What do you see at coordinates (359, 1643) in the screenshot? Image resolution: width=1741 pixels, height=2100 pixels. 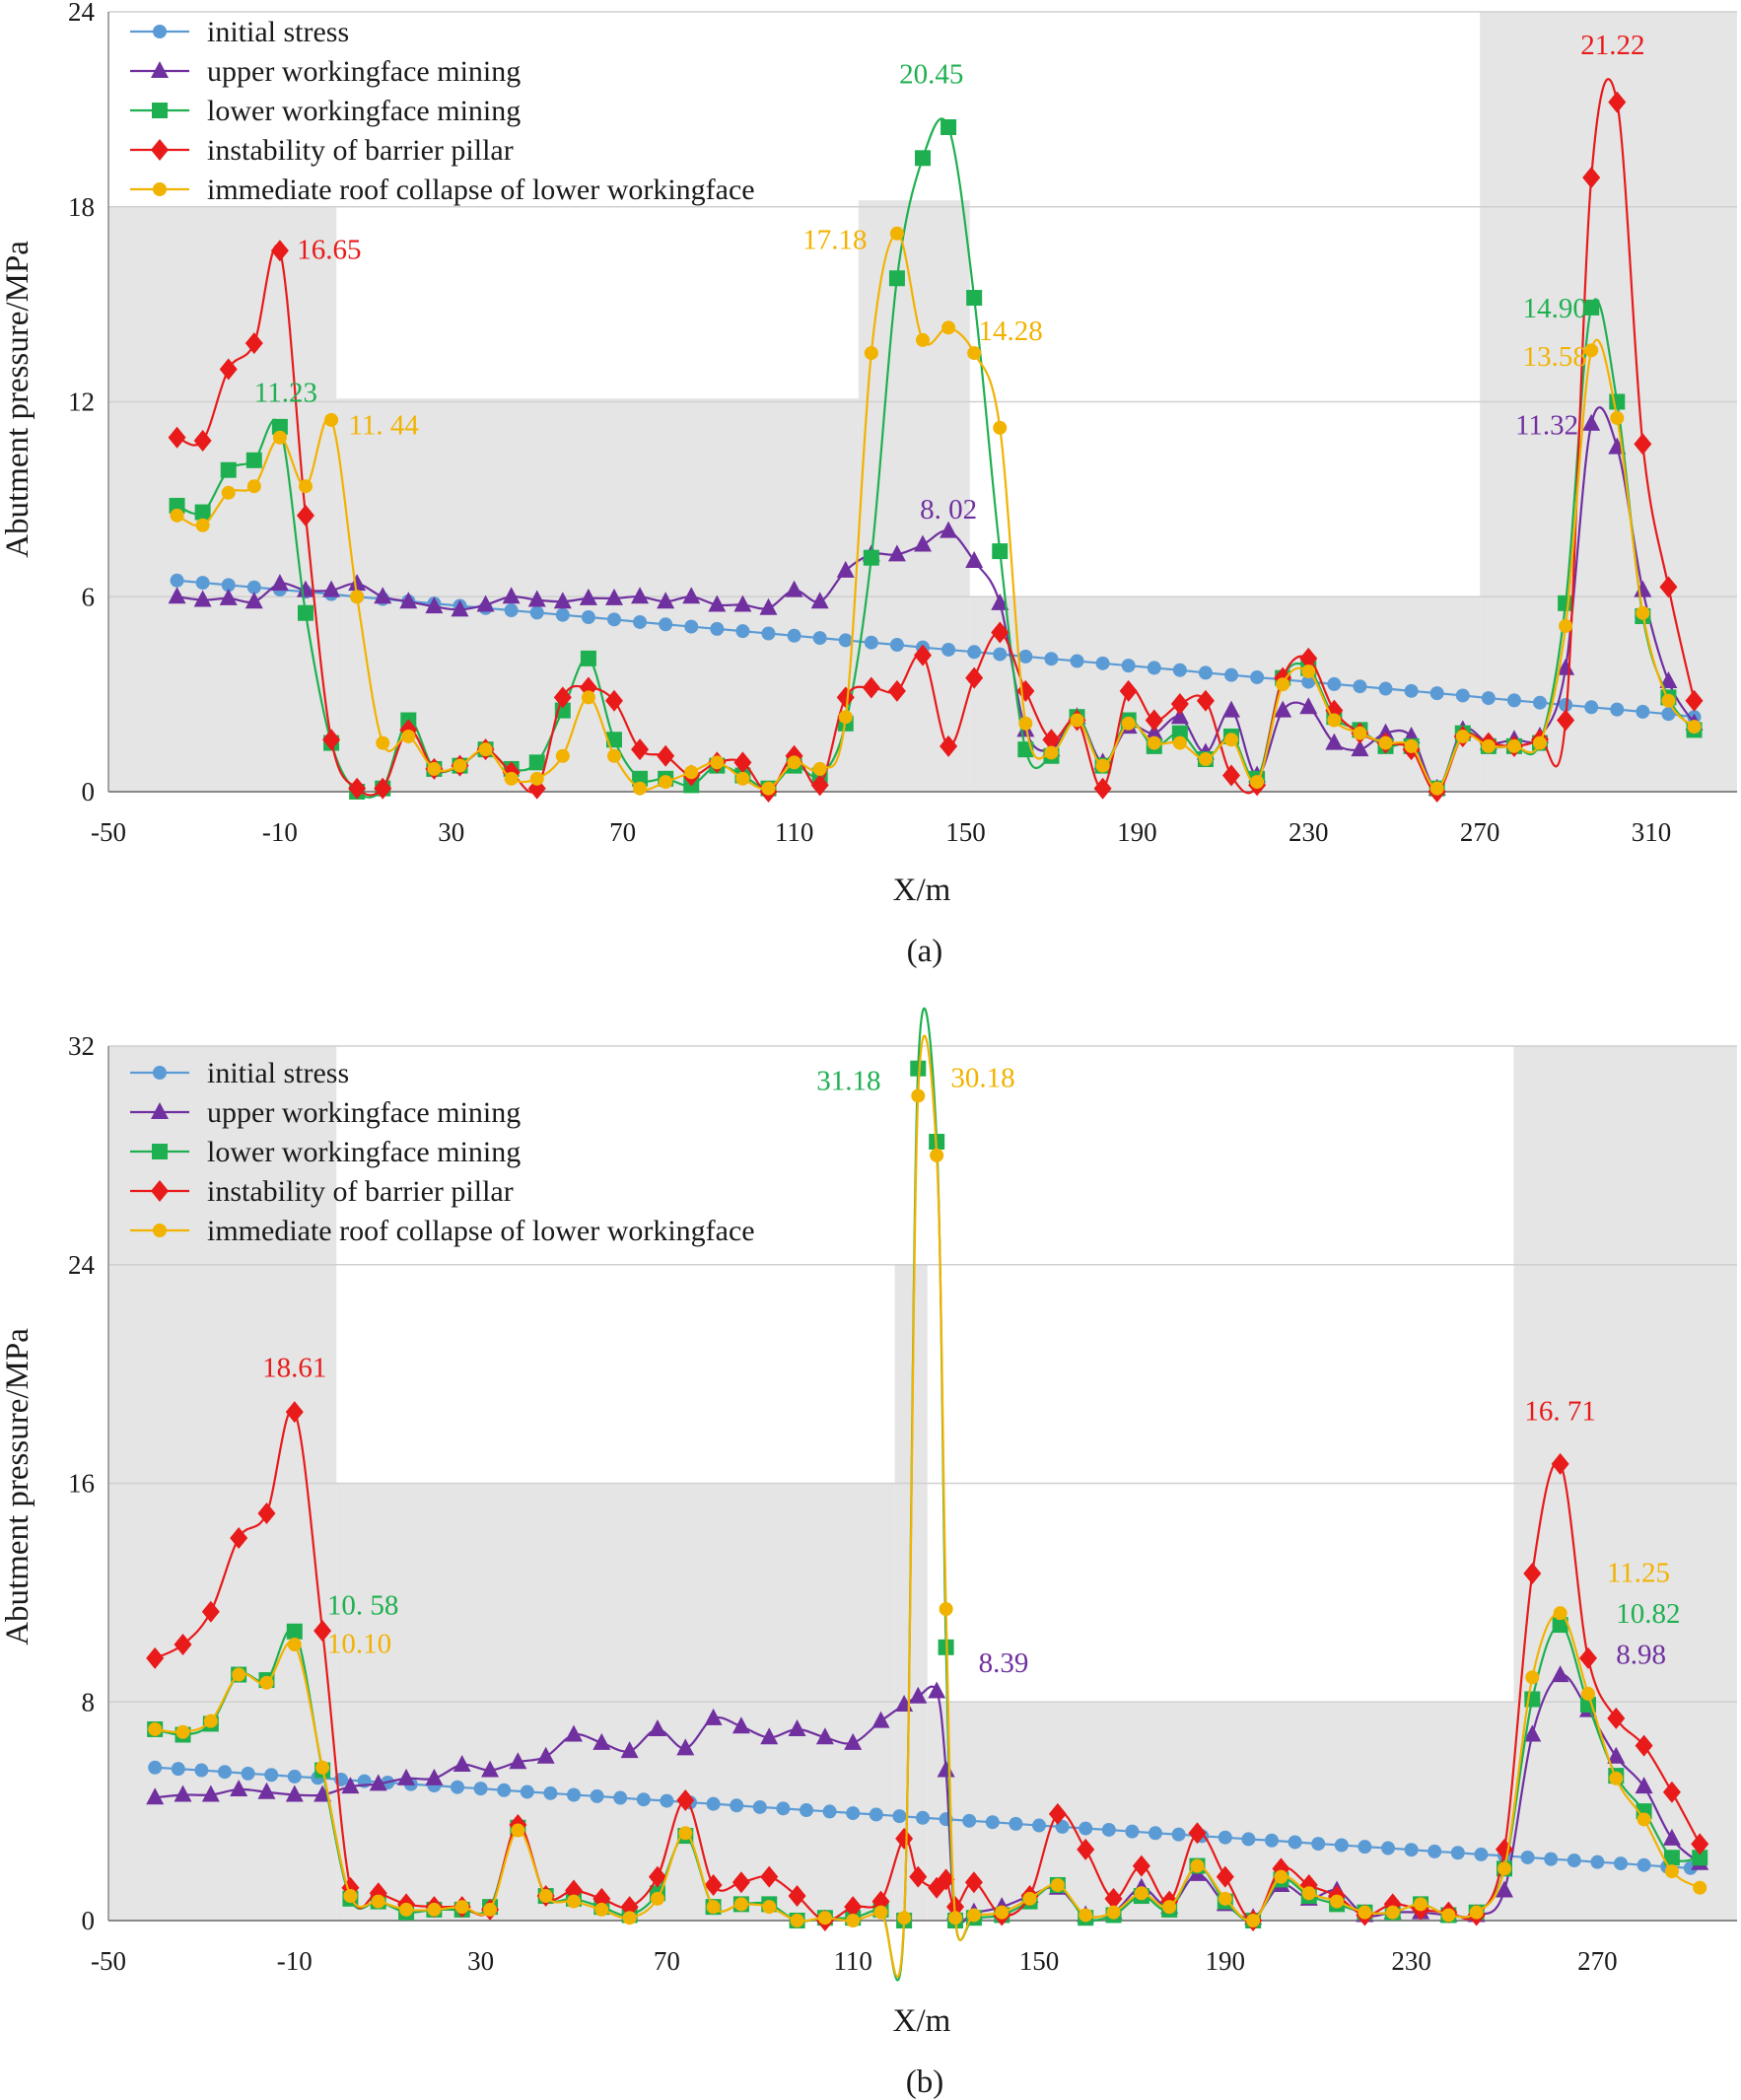 I see `data-label: 10.10` at bounding box center [359, 1643].